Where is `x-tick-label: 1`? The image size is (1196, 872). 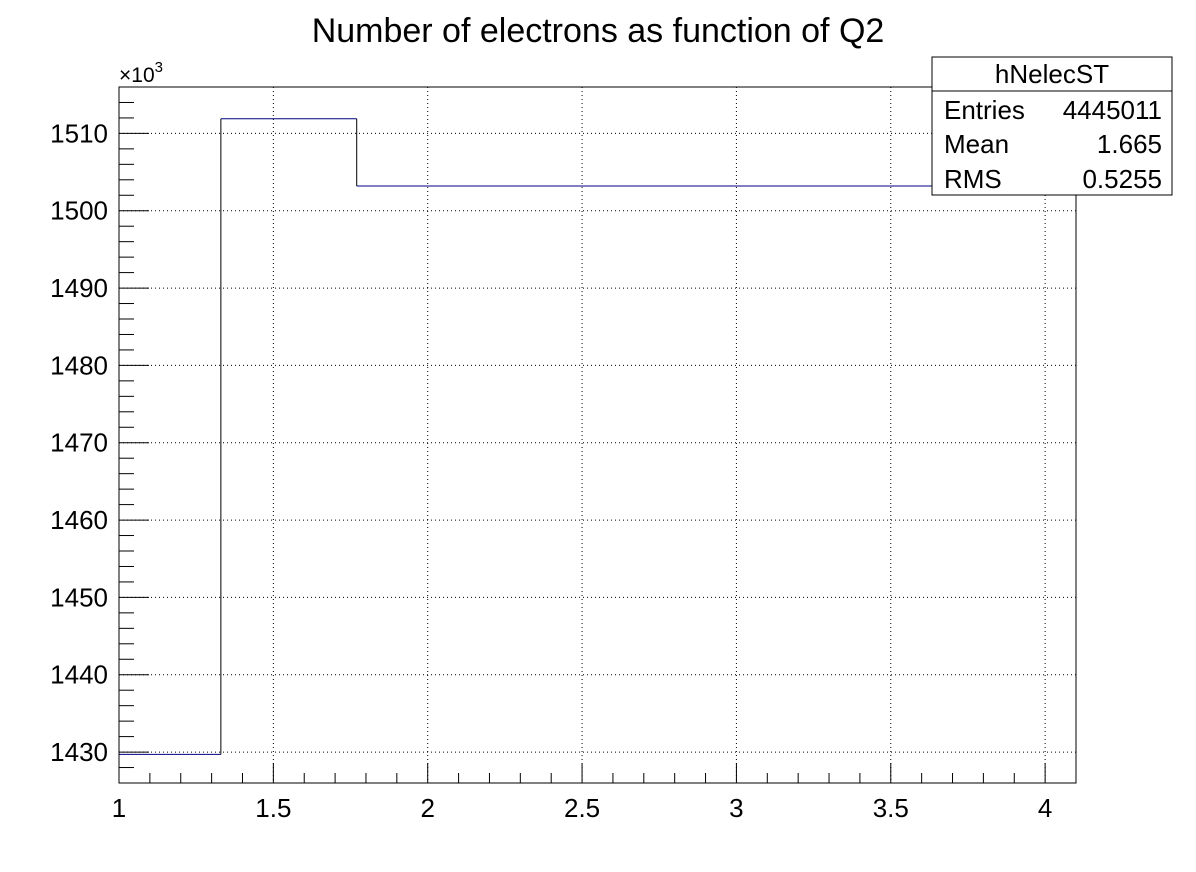
x-tick-label: 1 is located at coordinates (119, 808).